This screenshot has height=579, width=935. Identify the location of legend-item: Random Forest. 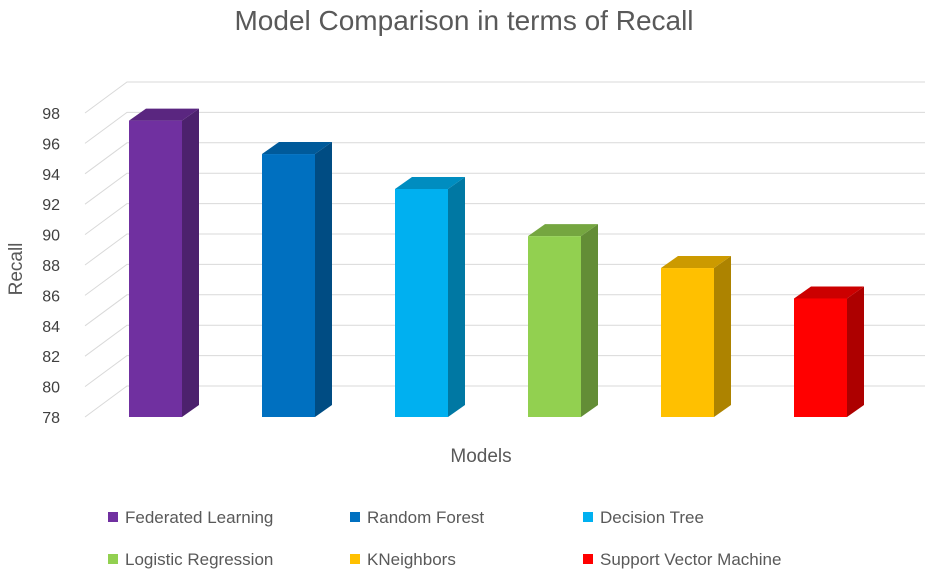
(417, 517).